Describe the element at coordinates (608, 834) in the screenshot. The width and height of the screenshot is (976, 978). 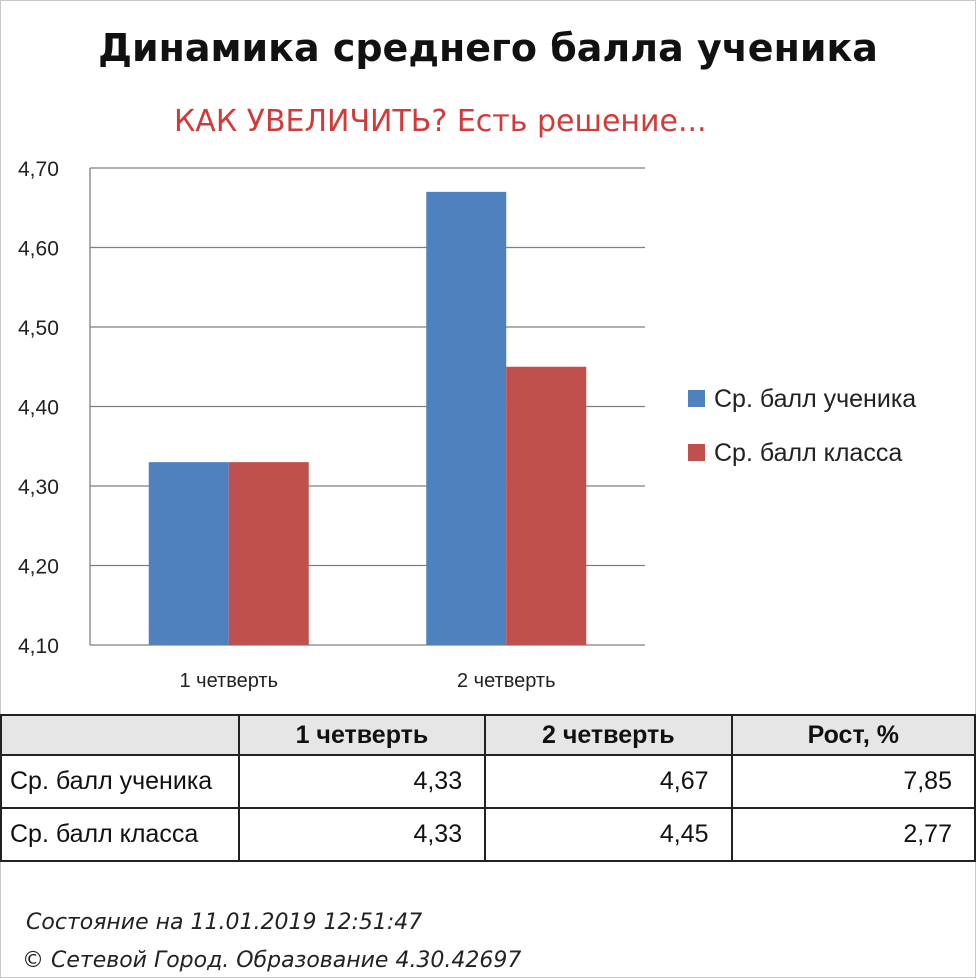
I see `cell-value: 4,45` at that location.